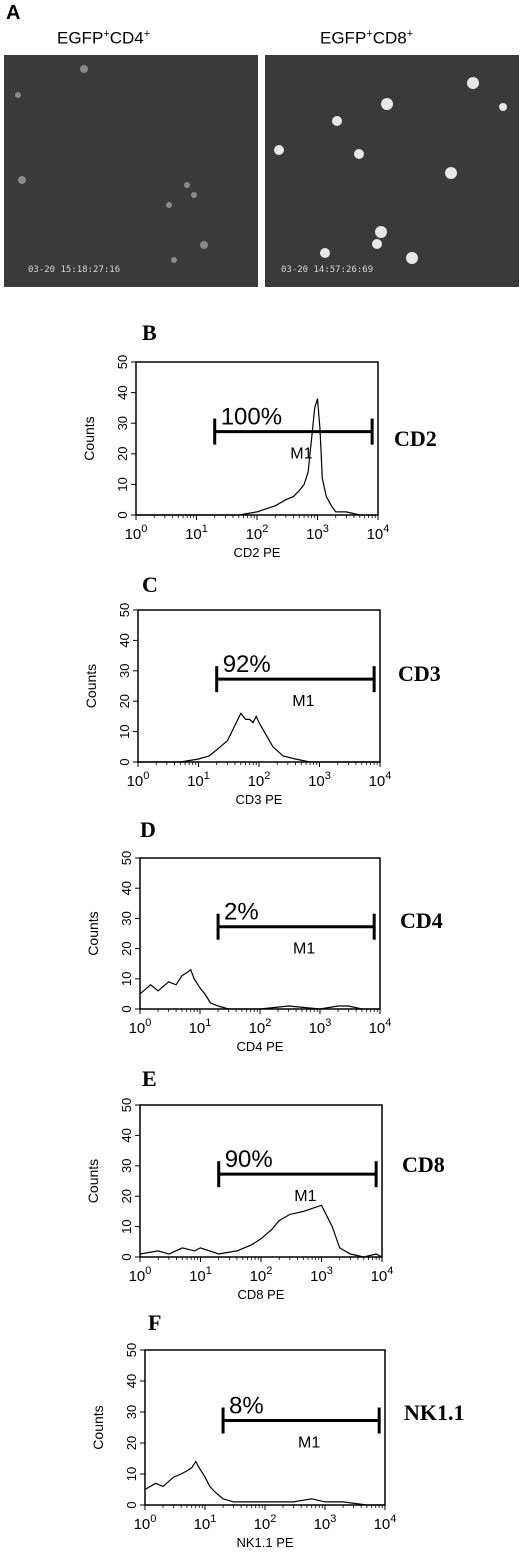 The height and width of the screenshot is (1555, 520). I want to click on x-axis-label: NK1.1 PE, so click(264, 1542).